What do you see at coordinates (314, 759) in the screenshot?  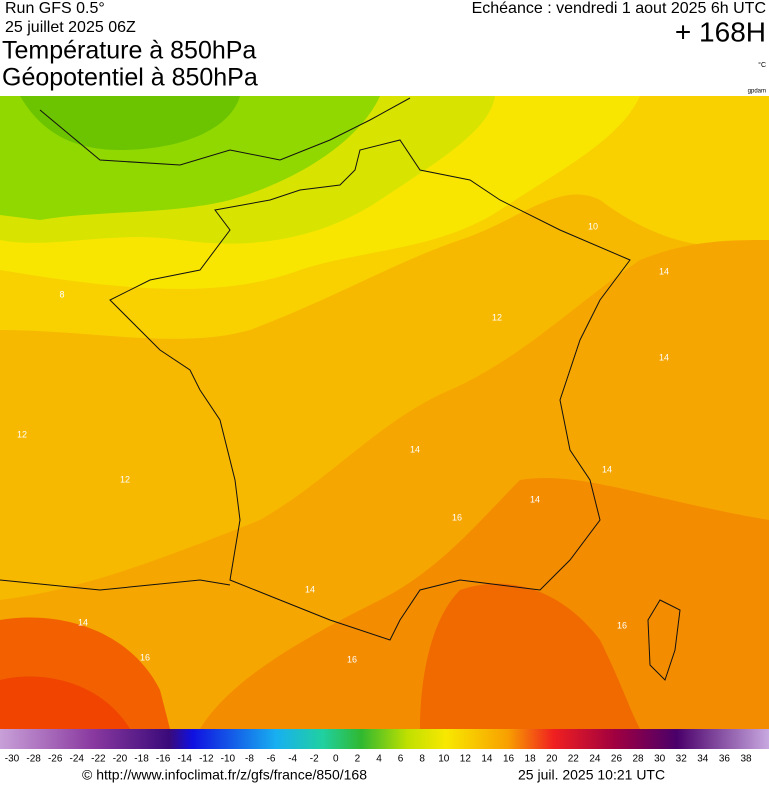 I see `scale-label: -2` at bounding box center [314, 759].